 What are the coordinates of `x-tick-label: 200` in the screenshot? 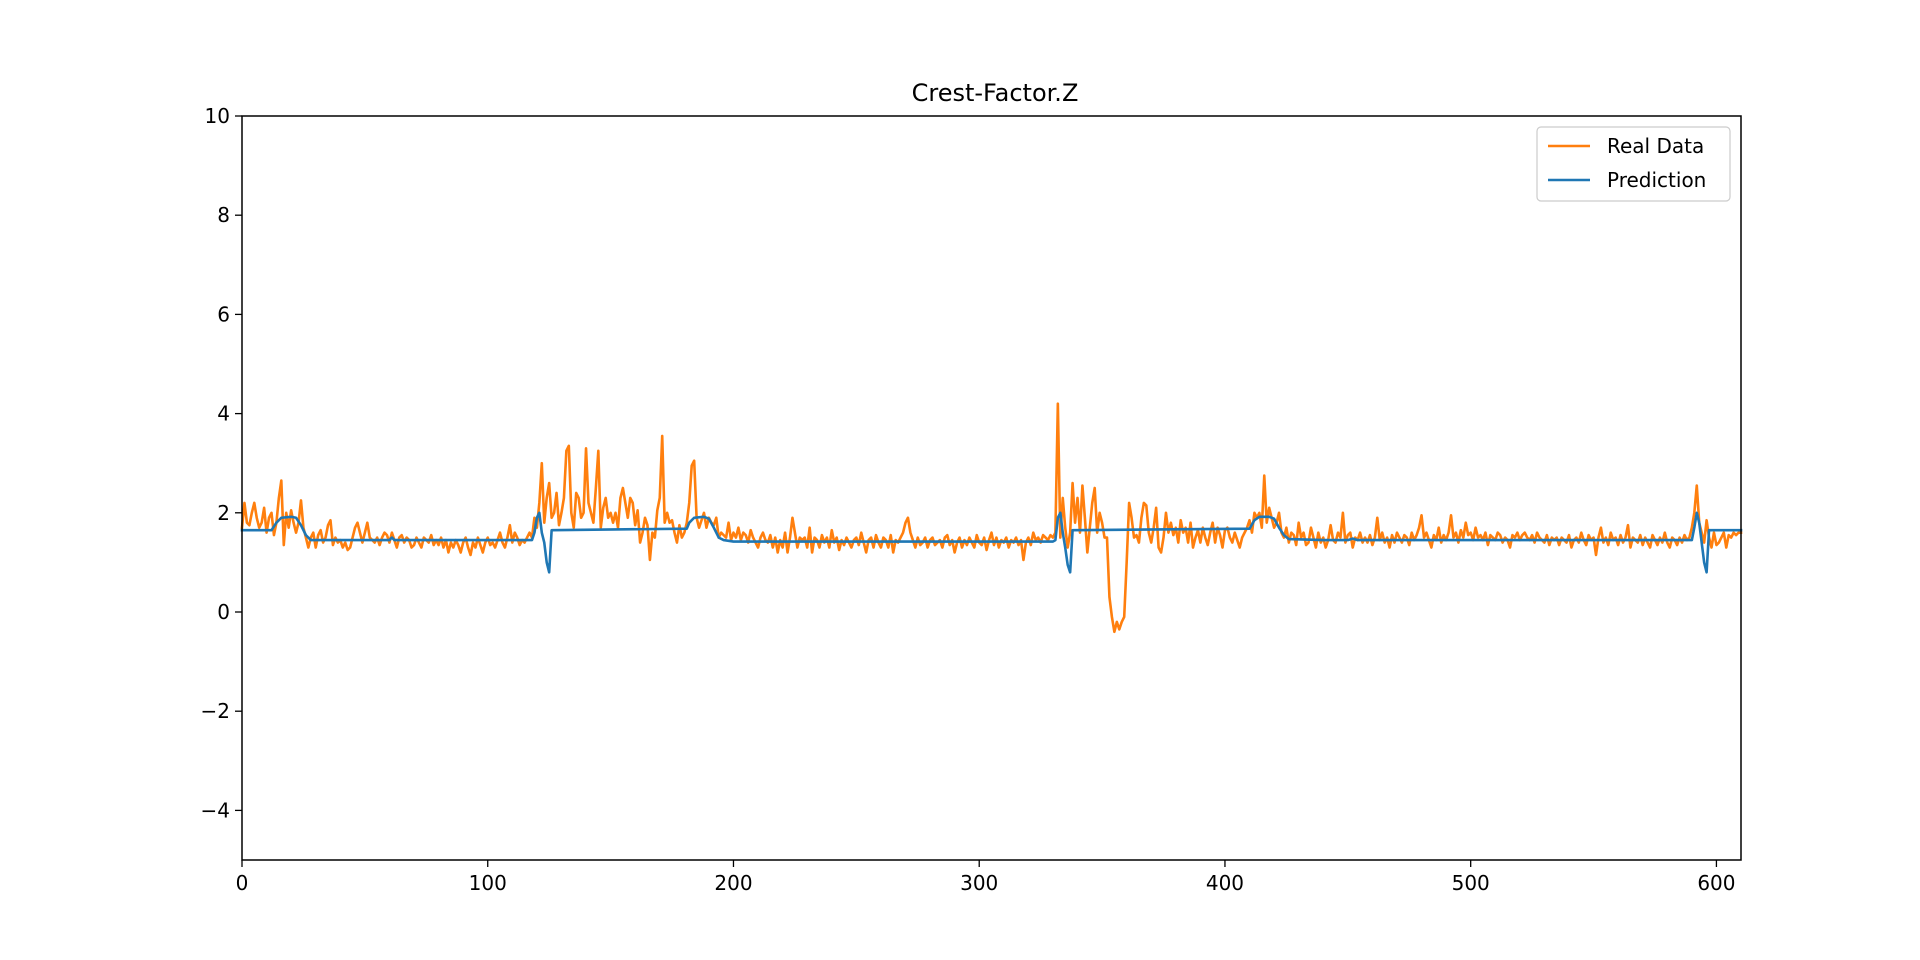 It's located at (733, 883).